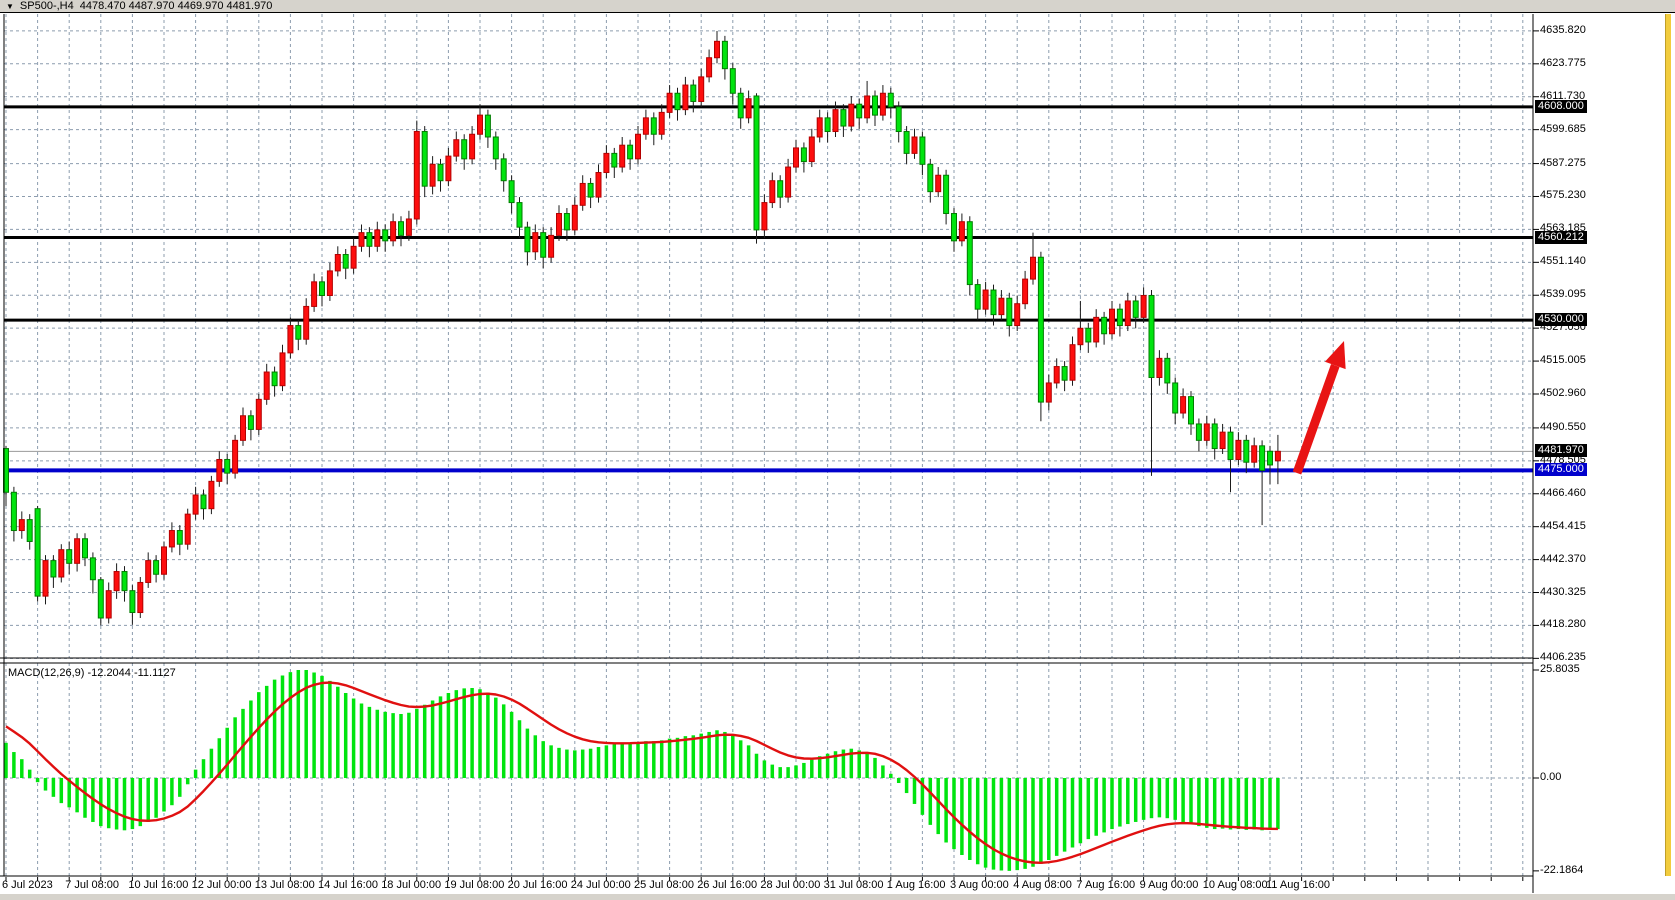 Image resolution: width=1675 pixels, height=900 pixels. What do you see at coordinates (176, 6) in the screenshot?
I see `ohlc-readout: 4478.470 4487.970 4469.970 4481.970` at bounding box center [176, 6].